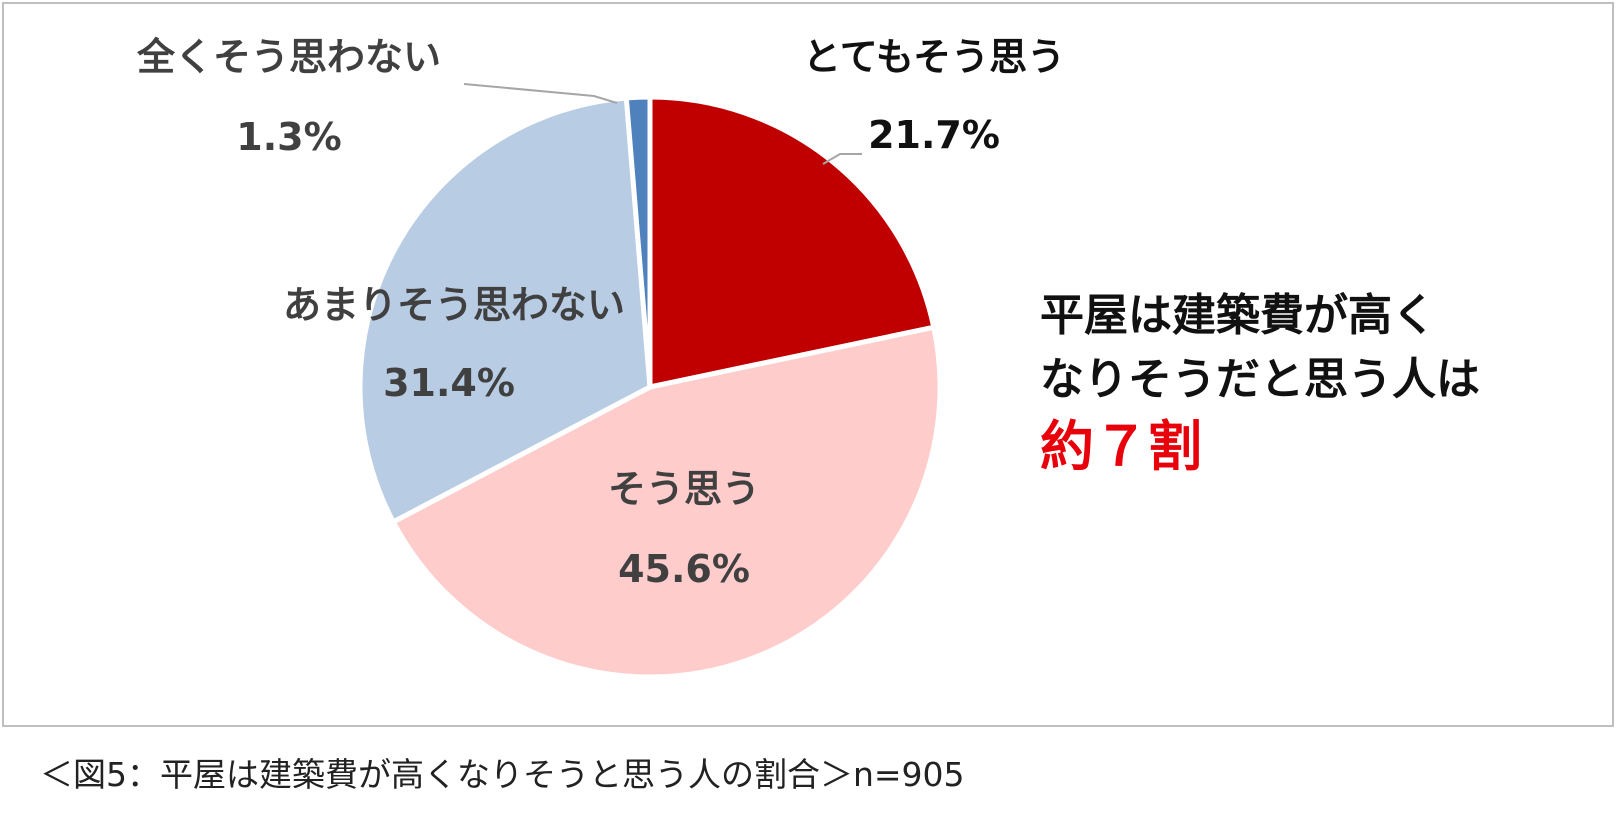  I want to click on callout-text: 平屋は建築費が高く なりそうだと思う人は 約７割, so click(1260, 383).